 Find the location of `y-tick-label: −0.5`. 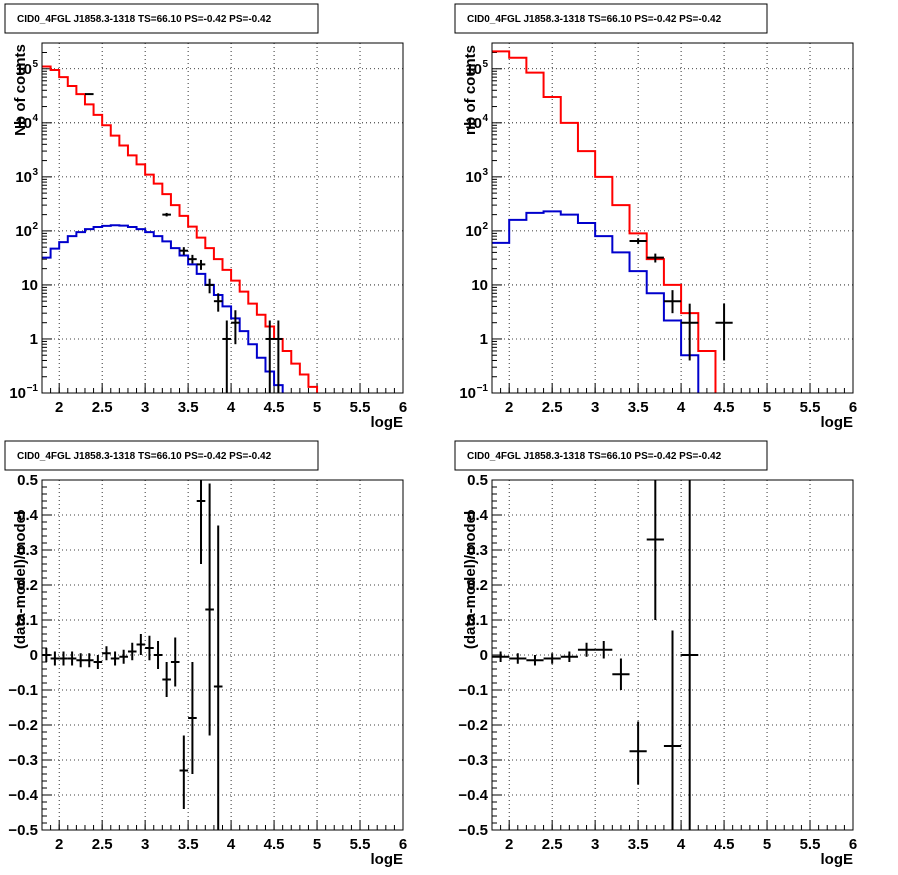

y-tick-label: −0.5 is located at coordinates (473, 830).